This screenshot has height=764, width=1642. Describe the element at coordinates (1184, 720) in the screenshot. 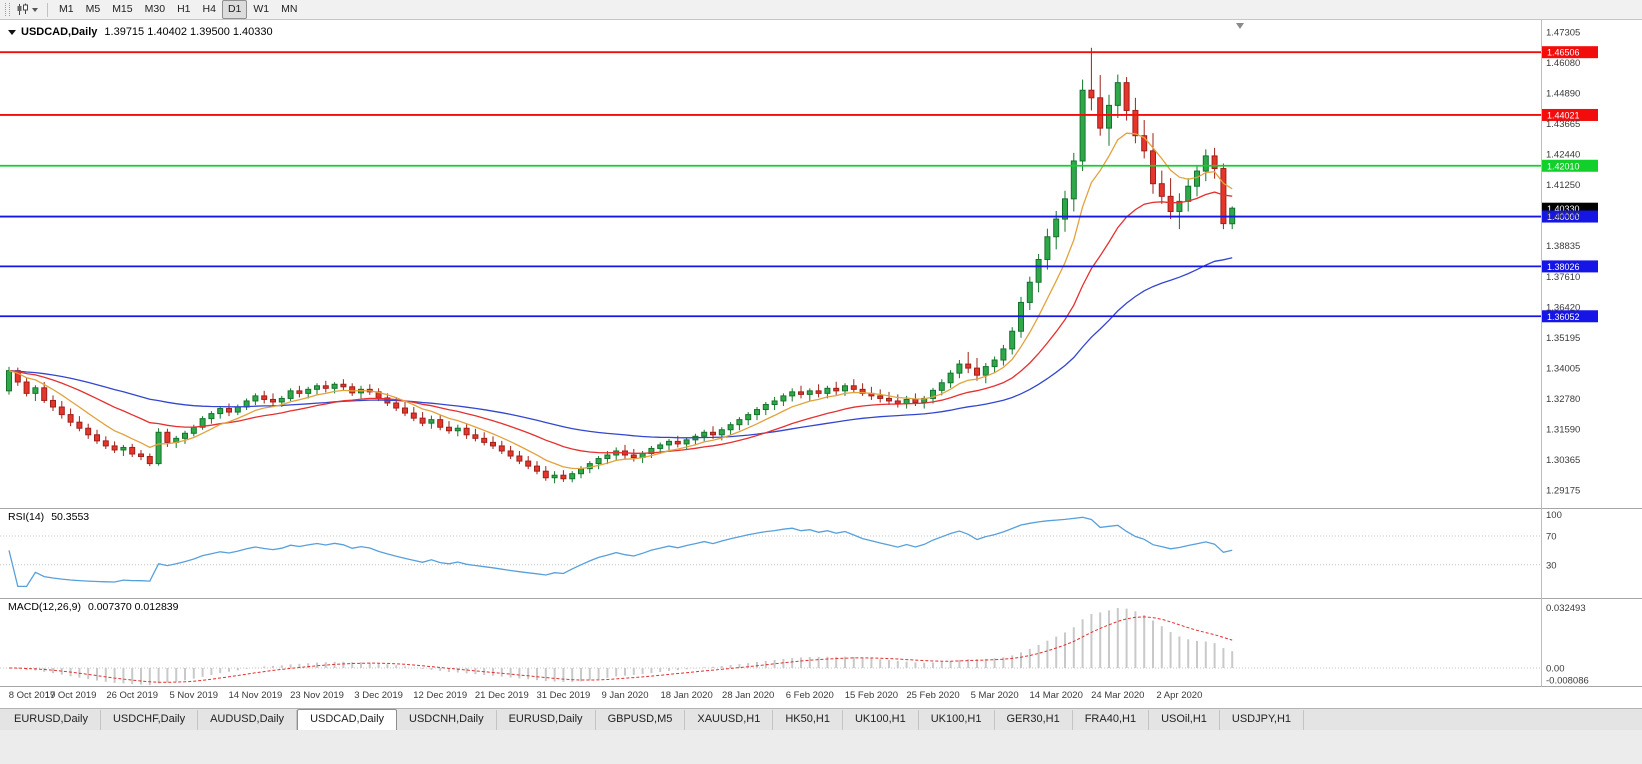

I see `chart-tab-13-usoil-h1: USOil,H1` at that location.